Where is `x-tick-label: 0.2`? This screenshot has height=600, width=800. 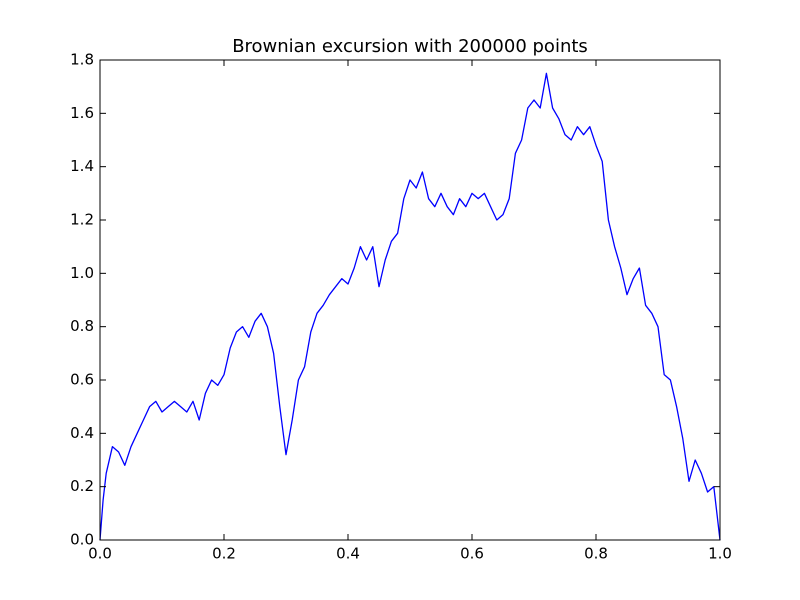
x-tick-label: 0.2 is located at coordinates (224, 554).